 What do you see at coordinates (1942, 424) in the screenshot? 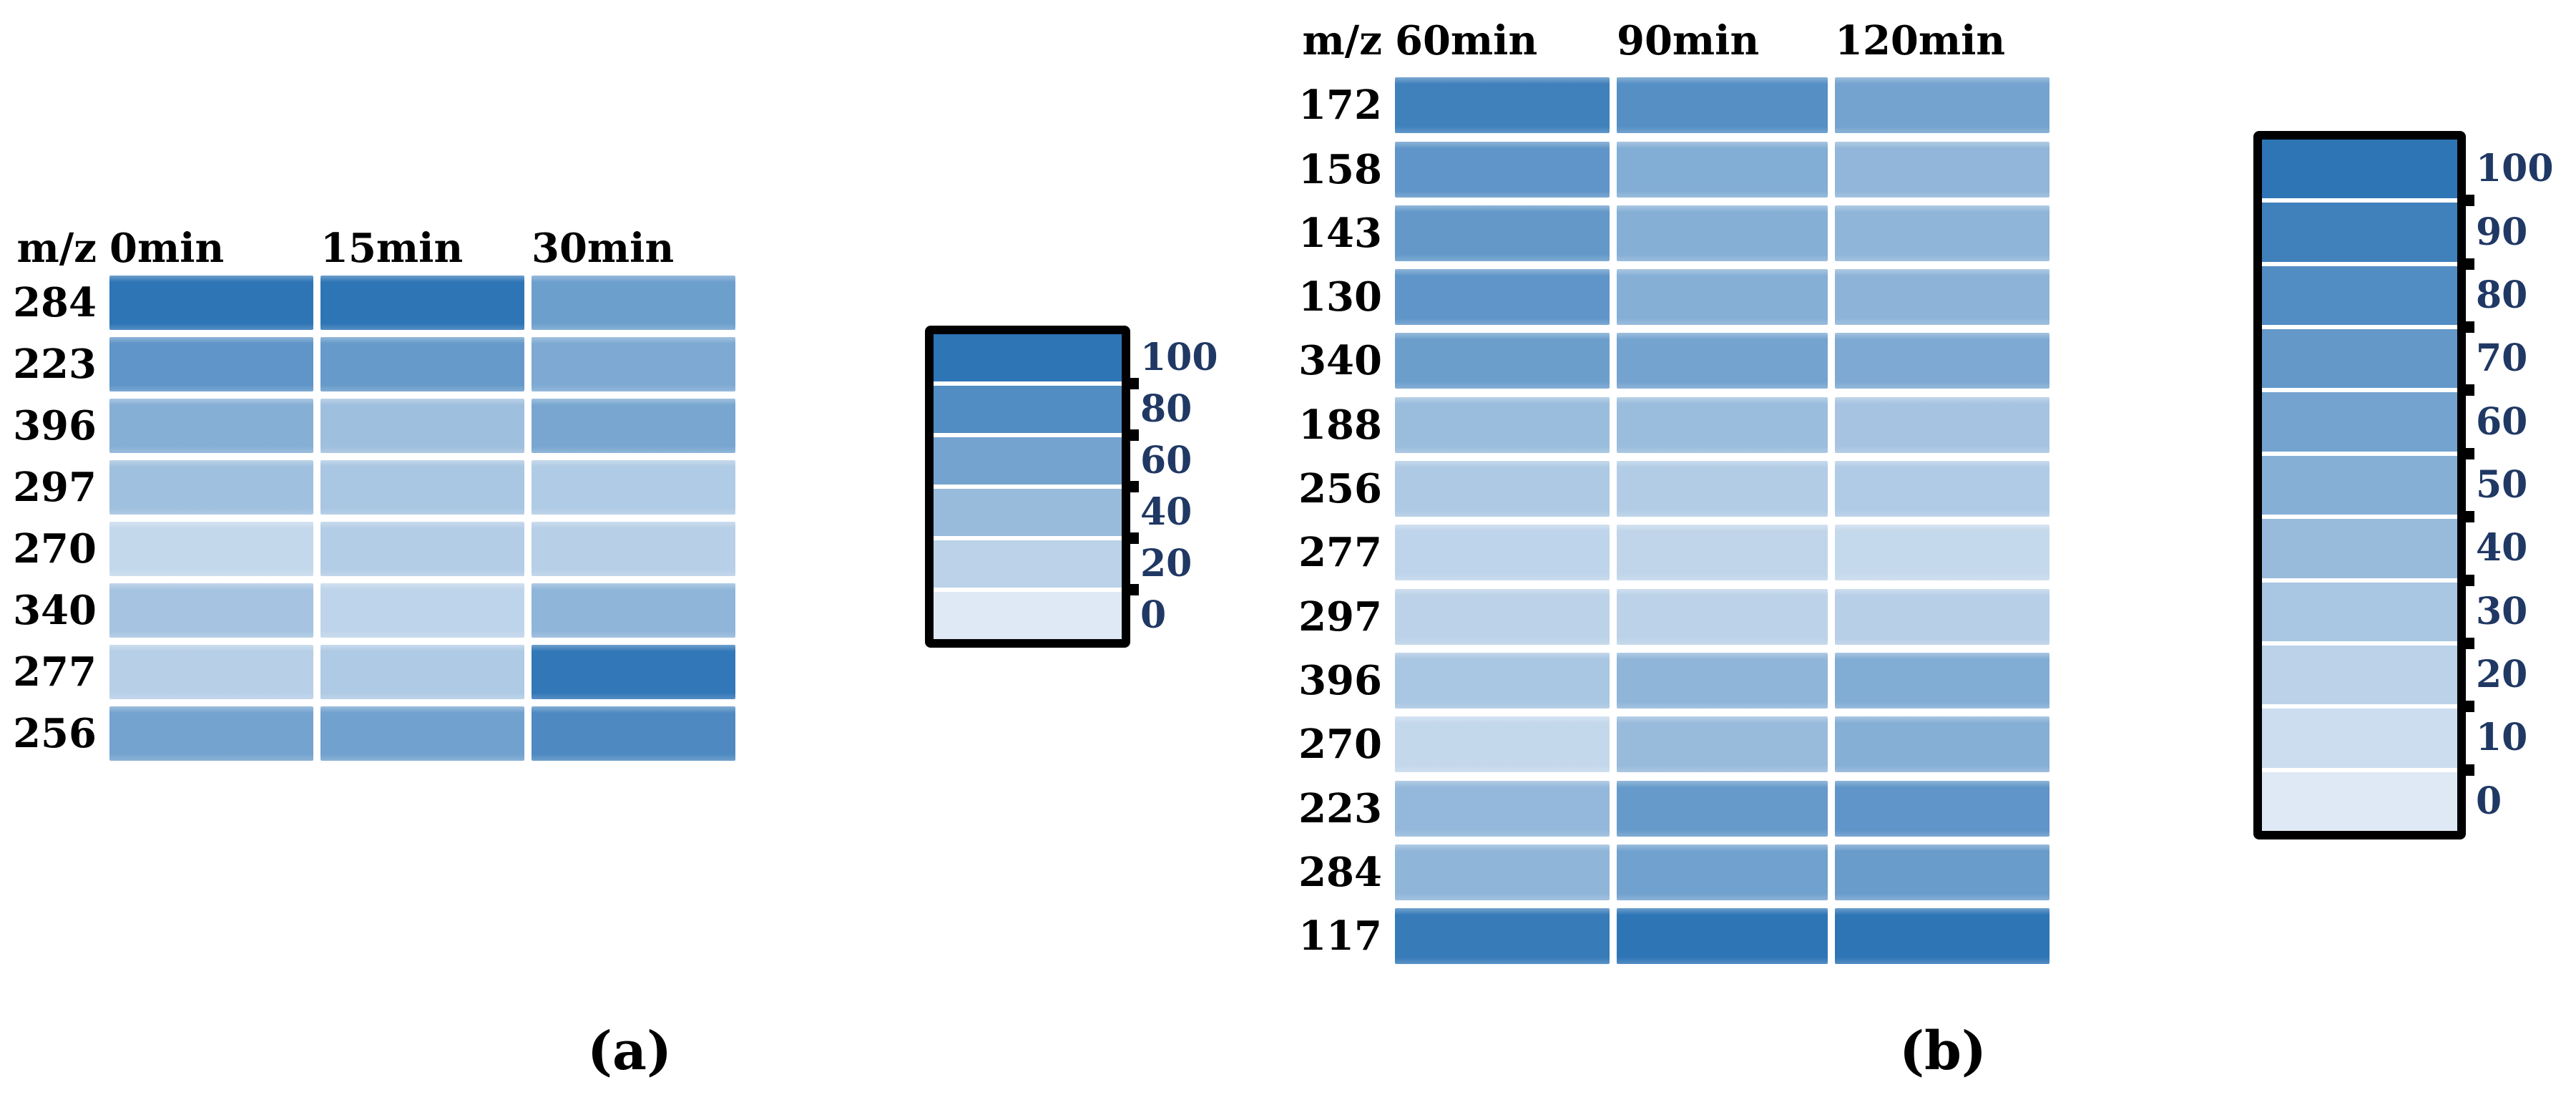
I see `heatmap-cell-188-120min` at bounding box center [1942, 424].